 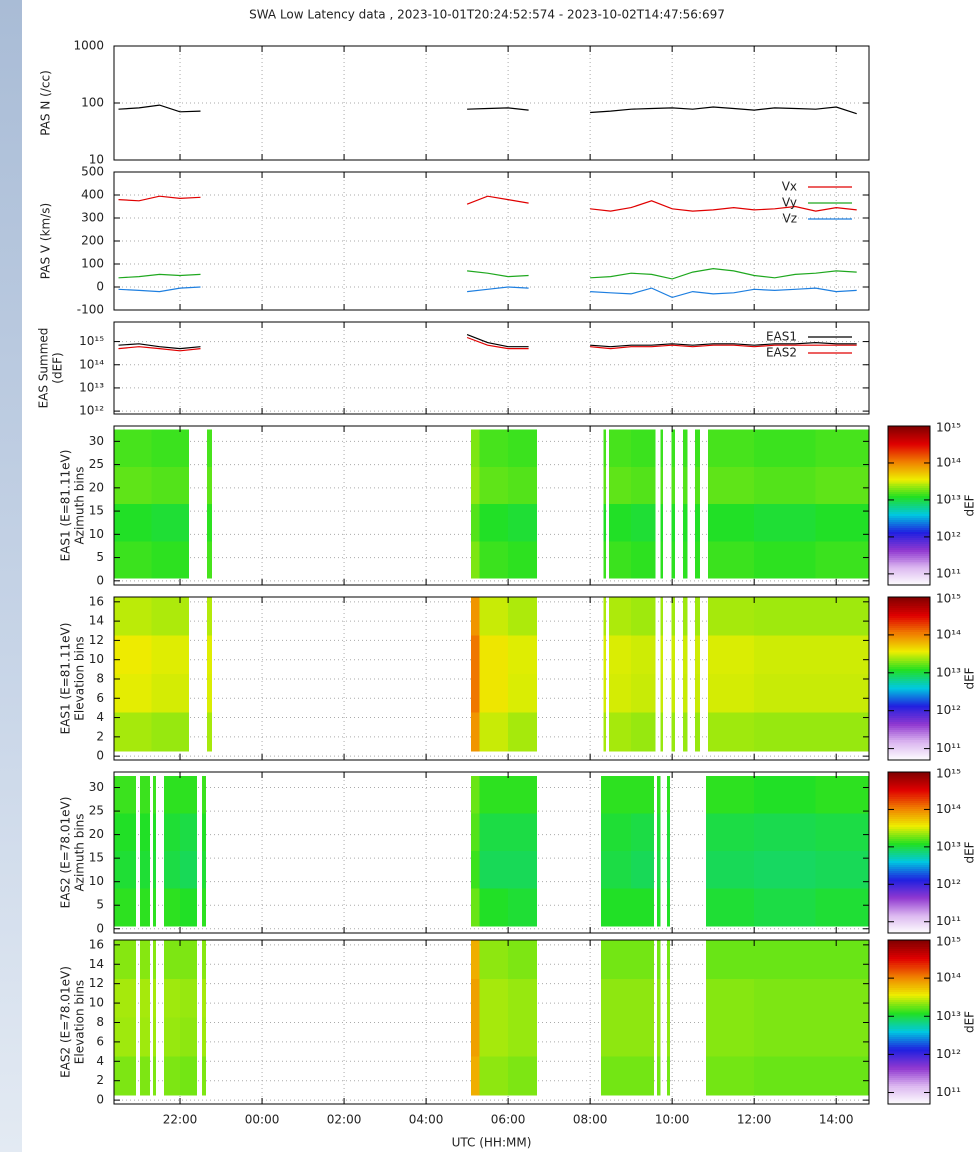 I want to click on x-tick-label: 02:00, so click(x=344, y=1120).